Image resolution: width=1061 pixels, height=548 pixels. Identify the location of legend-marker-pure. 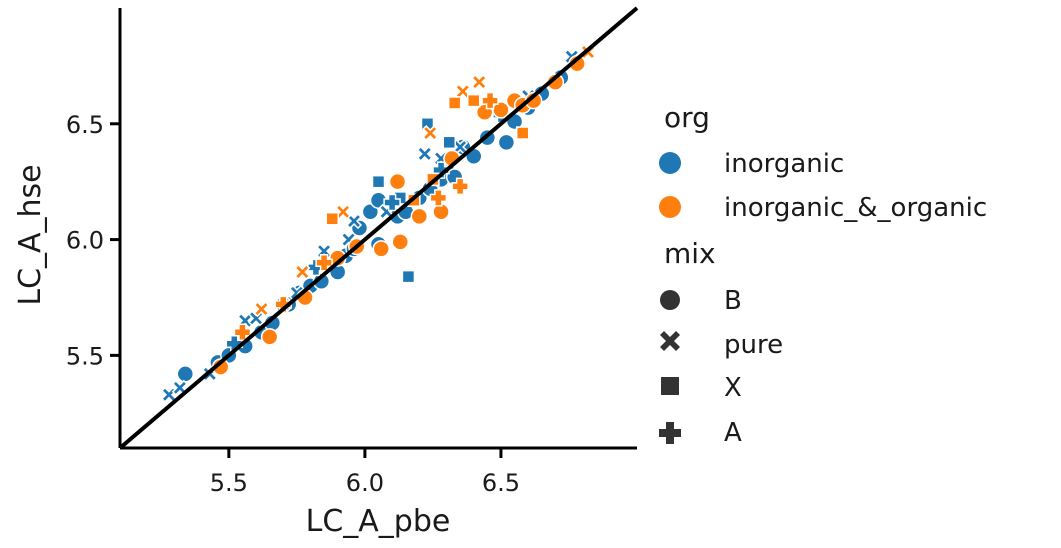
(670, 341).